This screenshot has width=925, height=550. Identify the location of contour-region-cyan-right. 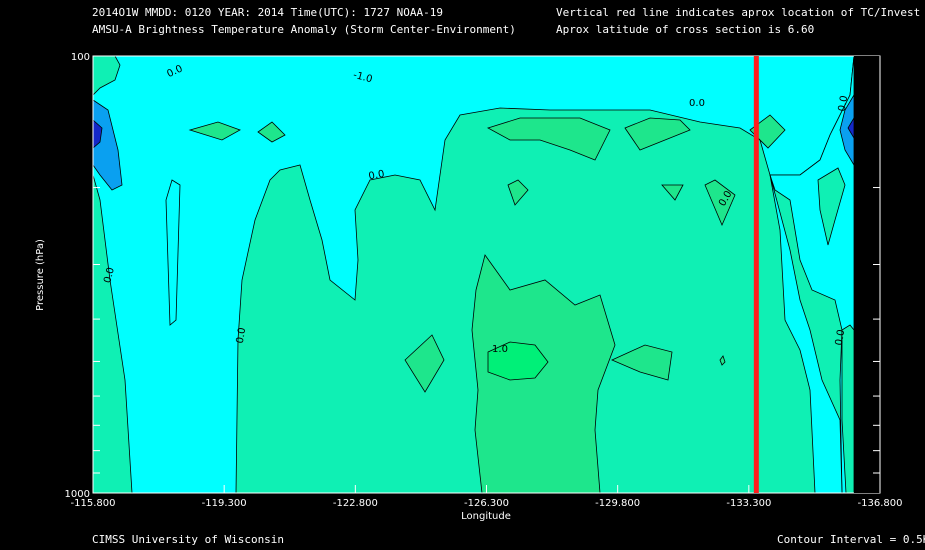
(812, 274).